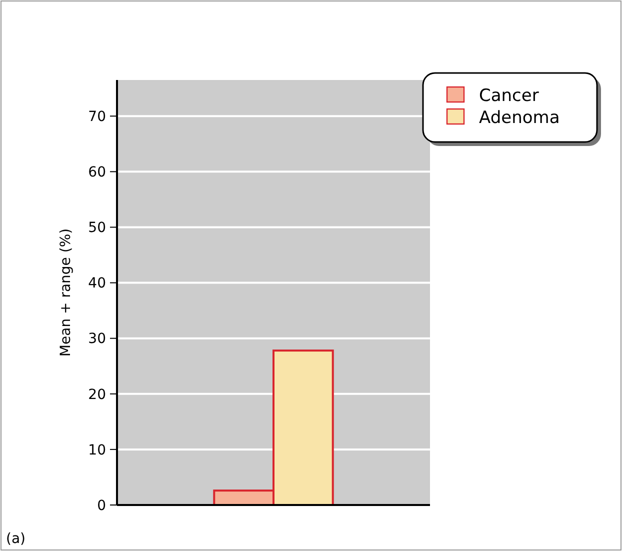  I want to click on y-tick-label: 10, so click(97, 450).